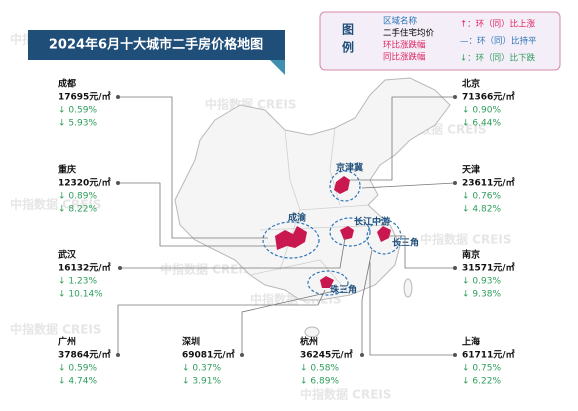 The height and width of the screenshot is (411, 578). I want to click on legend-item: 区域名称, so click(400, 21).